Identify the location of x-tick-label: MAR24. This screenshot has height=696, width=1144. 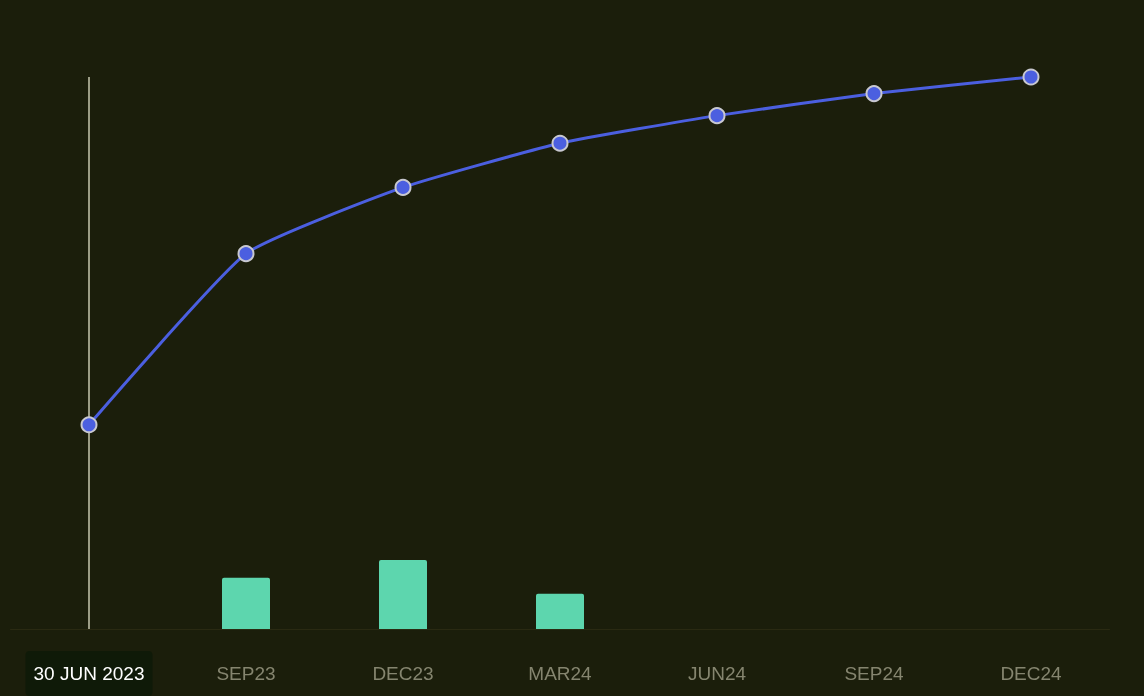
(560, 673).